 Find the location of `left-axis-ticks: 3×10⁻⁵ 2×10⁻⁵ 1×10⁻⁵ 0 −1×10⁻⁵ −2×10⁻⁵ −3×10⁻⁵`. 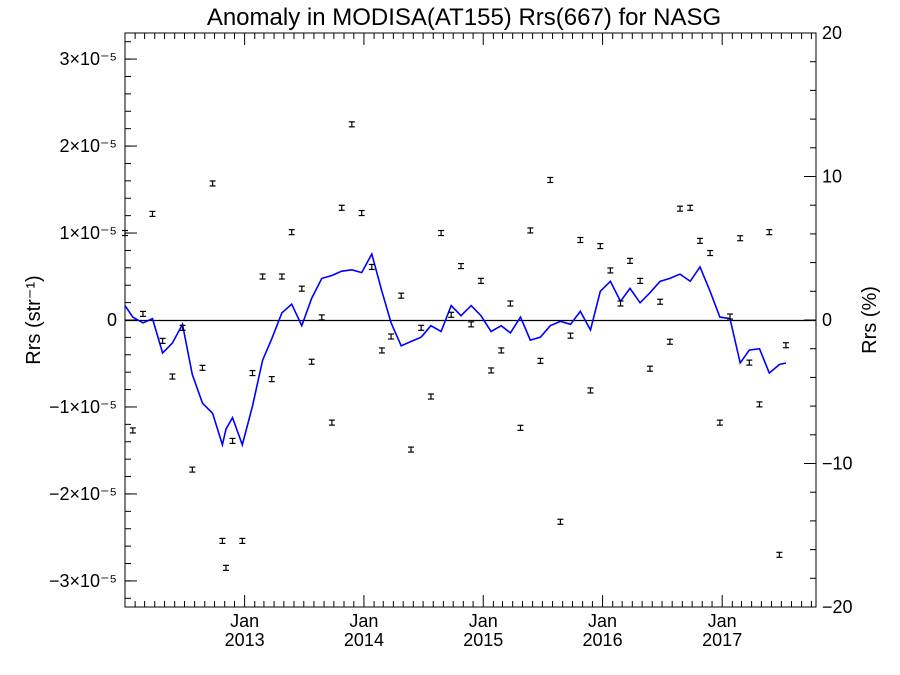

left-axis-ticks: 3×10⁻⁵ 2×10⁻⁵ 1×10⁻⁵ 0 −1×10⁻⁵ −2×10⁻⁵ −3×10⁻⁵ is located at coordinates (93, 320).